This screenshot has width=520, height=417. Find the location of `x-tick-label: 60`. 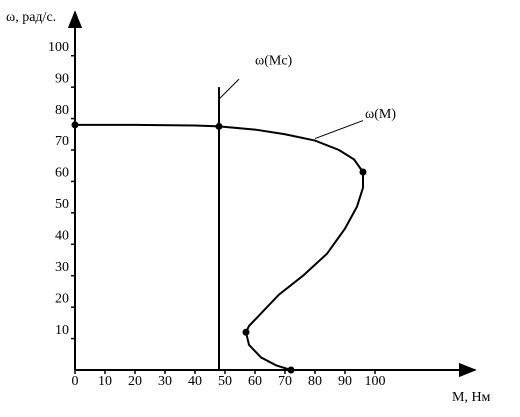

x-tick-label: 60 is located at coordinates (255, 381).